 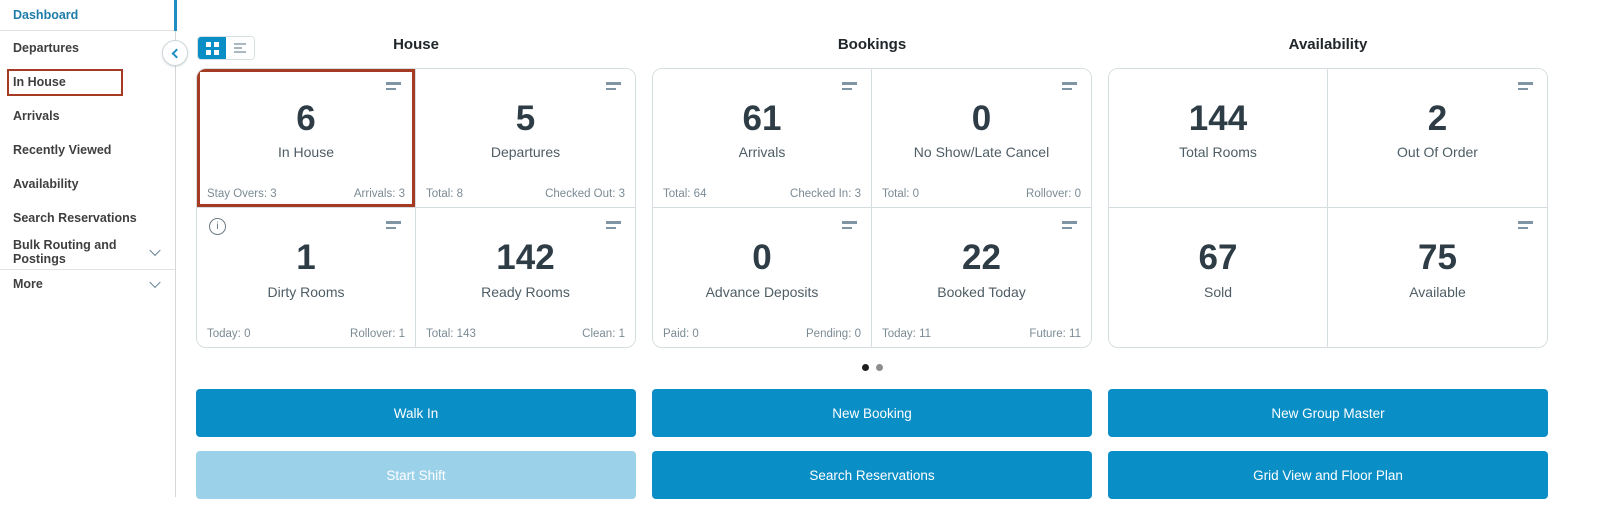 I want to click on sidebar-item-departures: Departures, so click(x=87, y=48).